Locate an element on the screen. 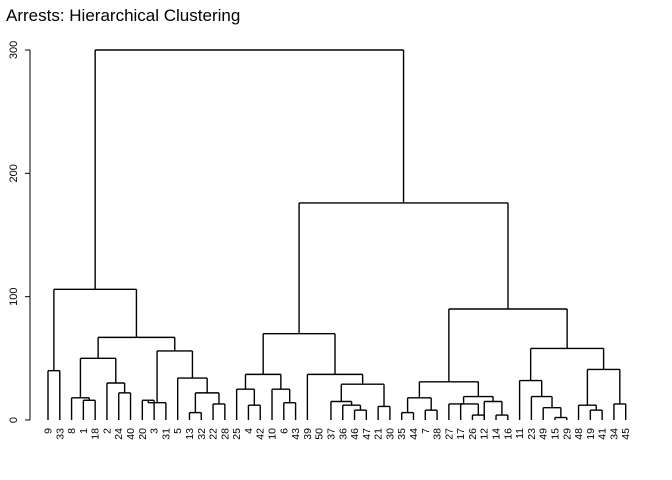 Image resolution: width=672 pixels, height=480 pixels. leaf-label: 32 is located at coordinates (202, 434).